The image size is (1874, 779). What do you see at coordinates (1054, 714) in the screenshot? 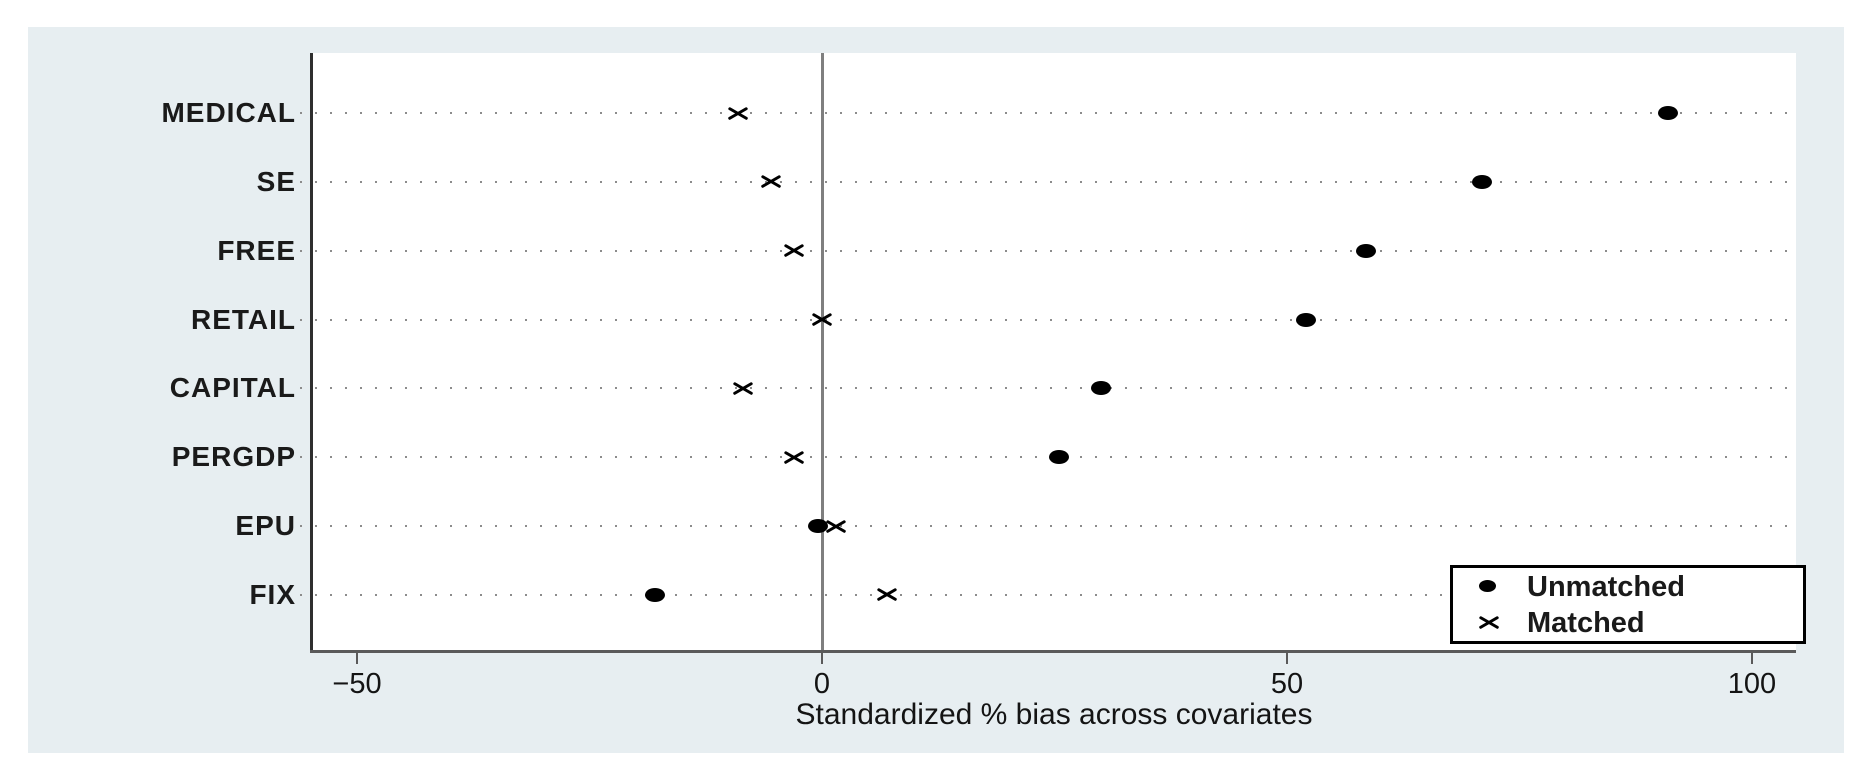
I see `x-axis-title: Standardized % bias across covariates` at bounding box center [1054, 714].